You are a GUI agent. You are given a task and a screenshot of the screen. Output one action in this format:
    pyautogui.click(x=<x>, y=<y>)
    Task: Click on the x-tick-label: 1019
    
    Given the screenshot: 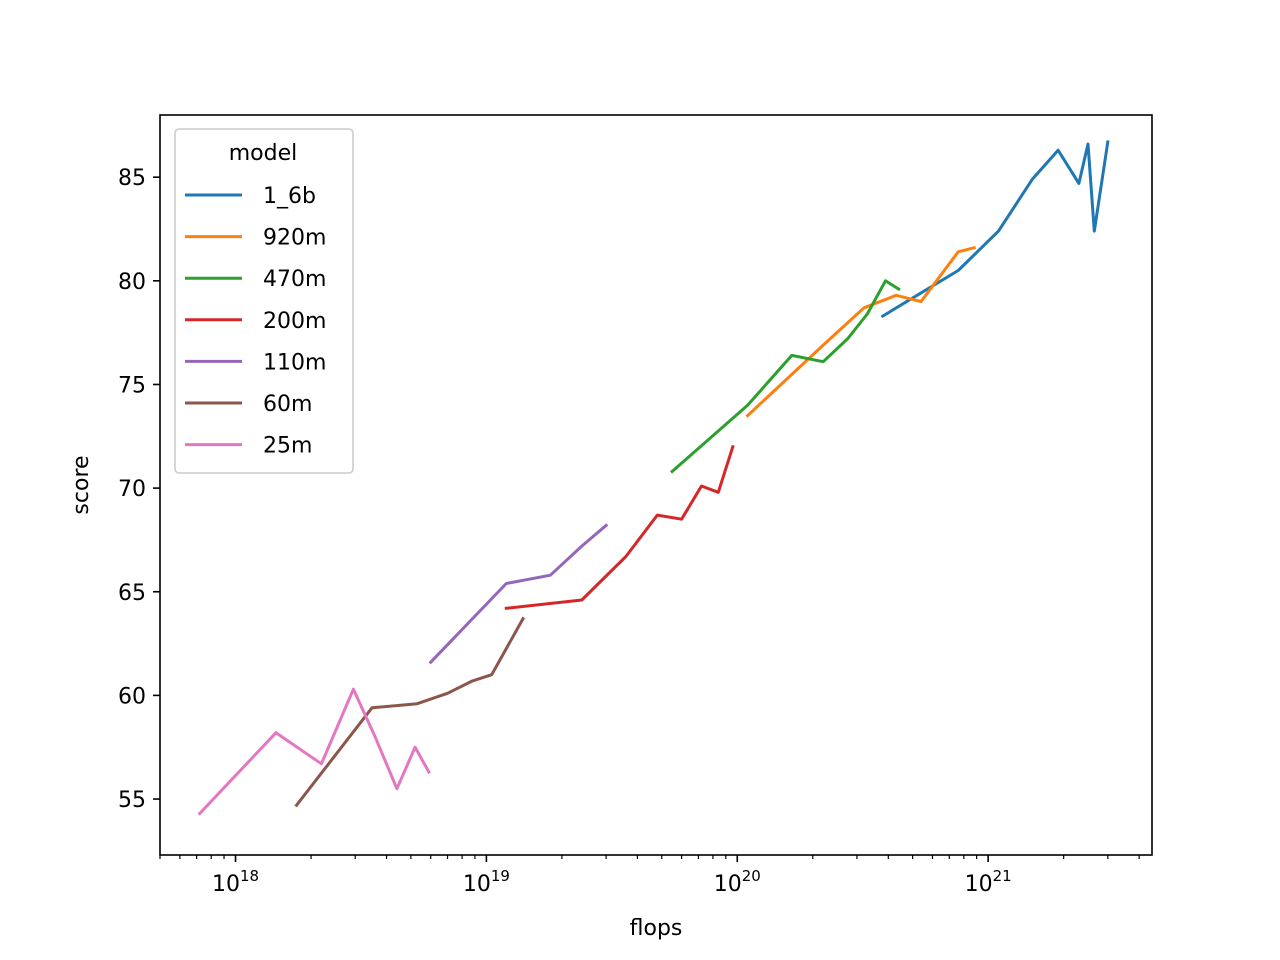 What is the action you would take?
    pyautogui.click(x=486, y=882)
    